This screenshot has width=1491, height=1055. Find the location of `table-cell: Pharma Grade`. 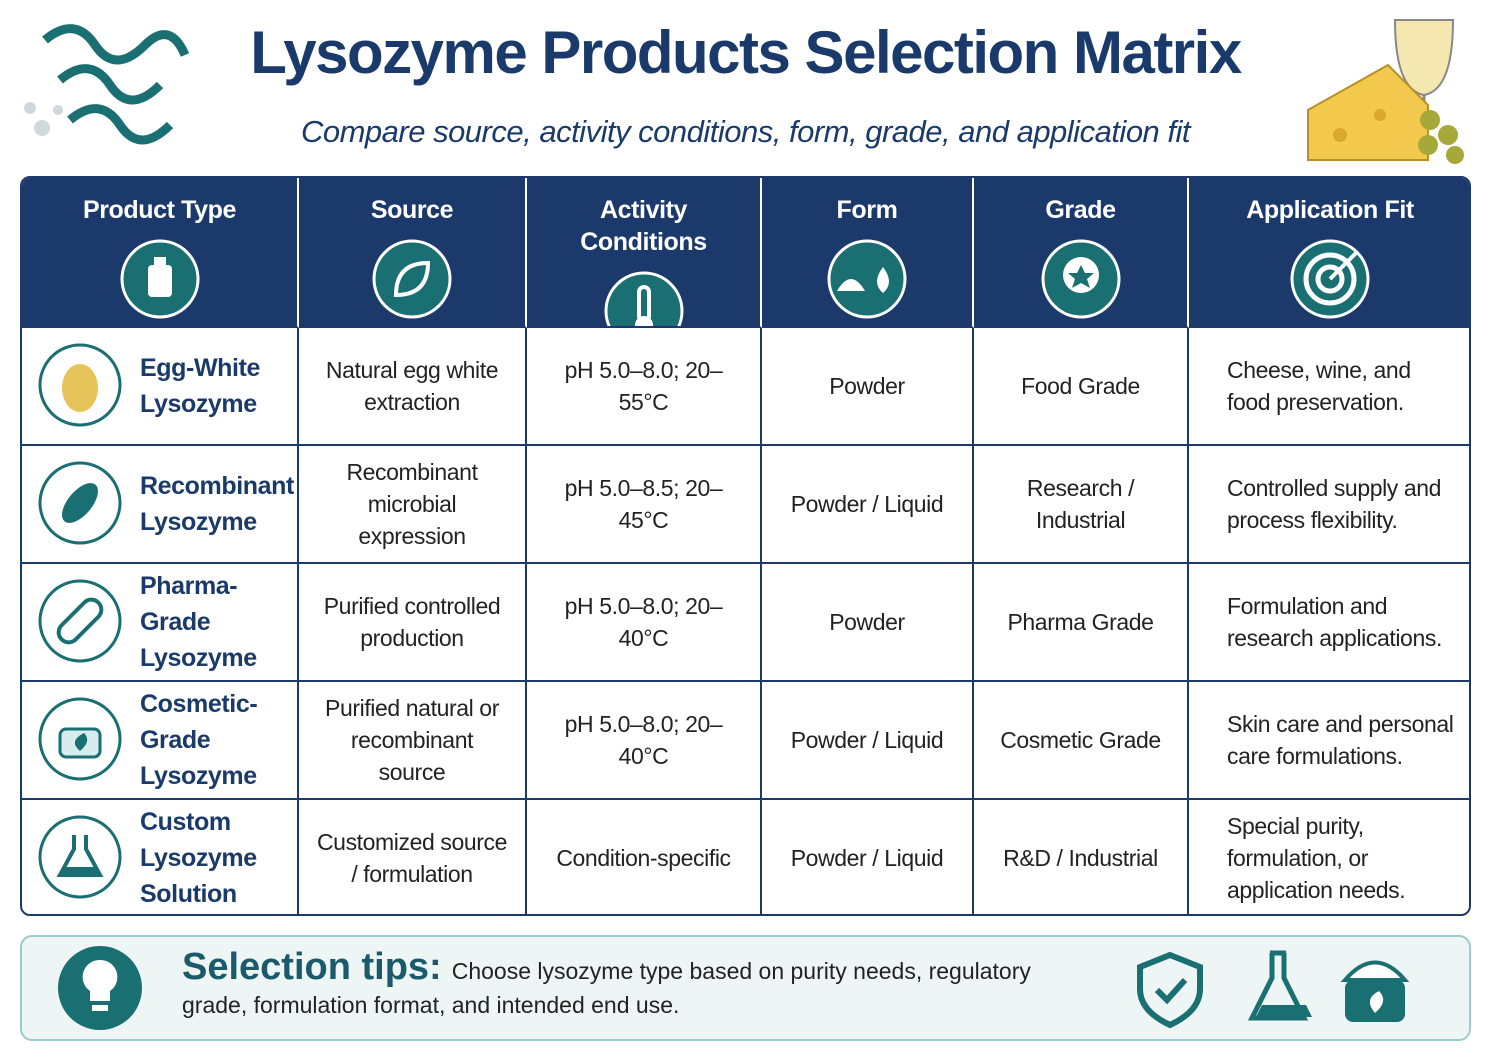

table-cell: Pharma Grade is located at coordinates (1081, 623).